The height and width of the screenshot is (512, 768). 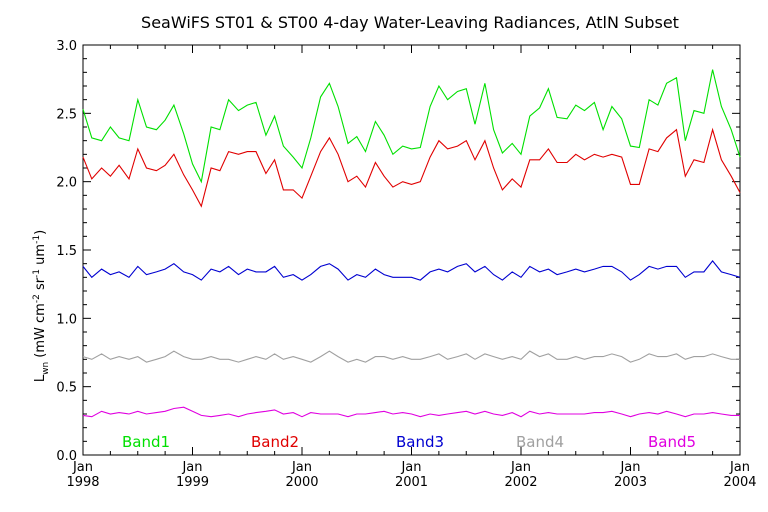 I want to click on legend-entry-band2: Band2, so click(x=275, y=442).